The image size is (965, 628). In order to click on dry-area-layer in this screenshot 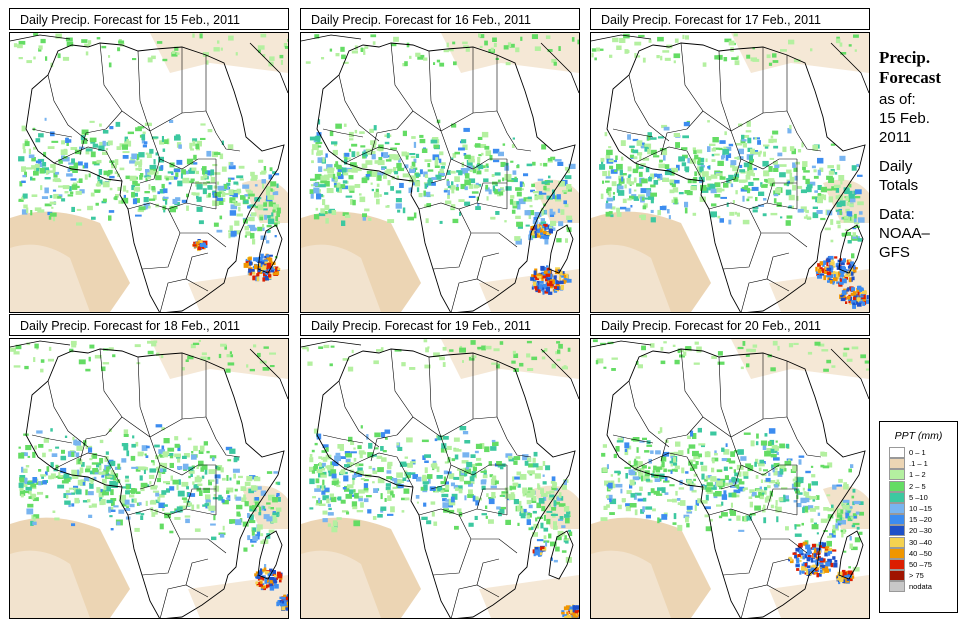, I will do `click(440, 478)`.